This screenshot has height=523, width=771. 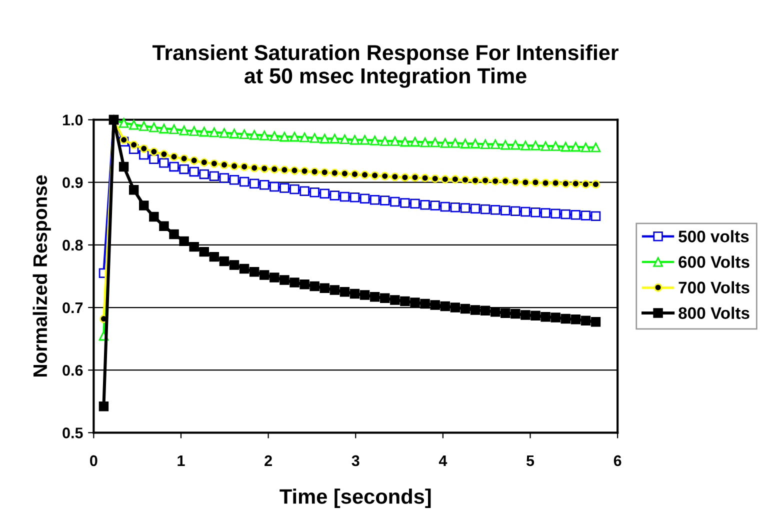 What do you see at coordinates (356, 460) in the screenshot?
I see `x-tick-label: 3` at bounding box center [356, 460].